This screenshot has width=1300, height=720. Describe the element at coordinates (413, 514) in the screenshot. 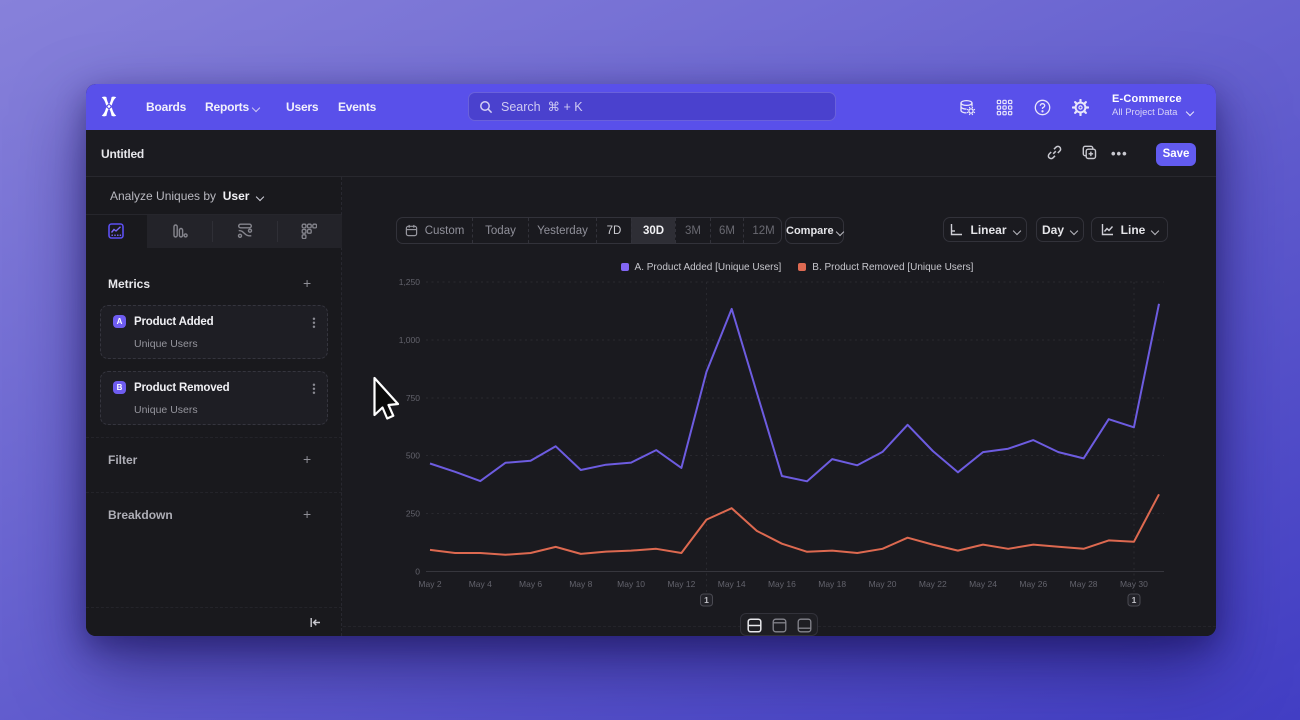

I see `svg-text: 250` at that location.